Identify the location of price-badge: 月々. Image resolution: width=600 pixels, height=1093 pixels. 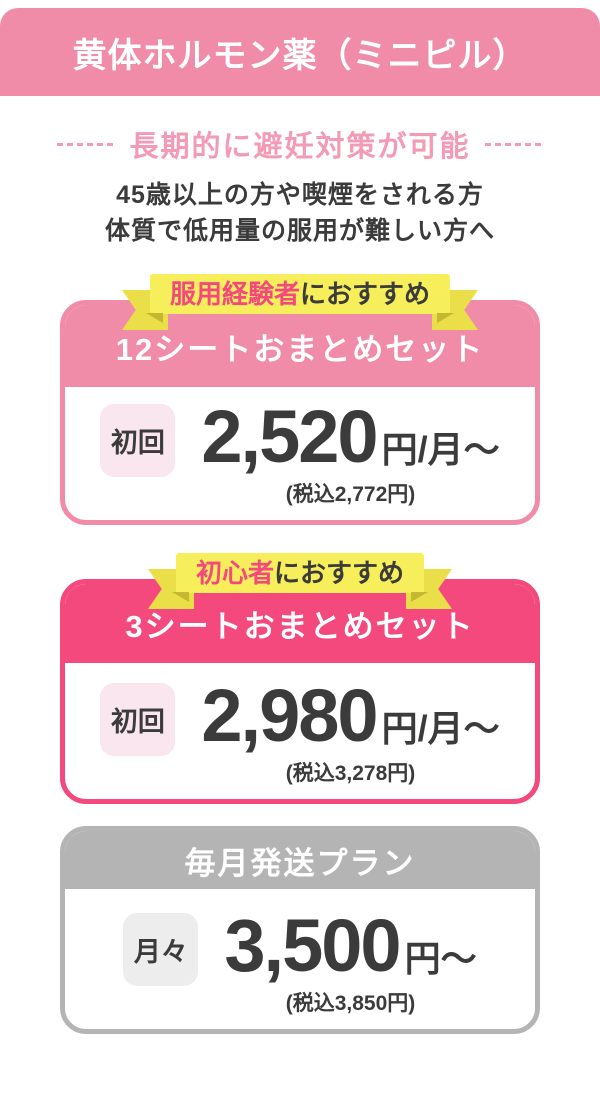
(161, 949).